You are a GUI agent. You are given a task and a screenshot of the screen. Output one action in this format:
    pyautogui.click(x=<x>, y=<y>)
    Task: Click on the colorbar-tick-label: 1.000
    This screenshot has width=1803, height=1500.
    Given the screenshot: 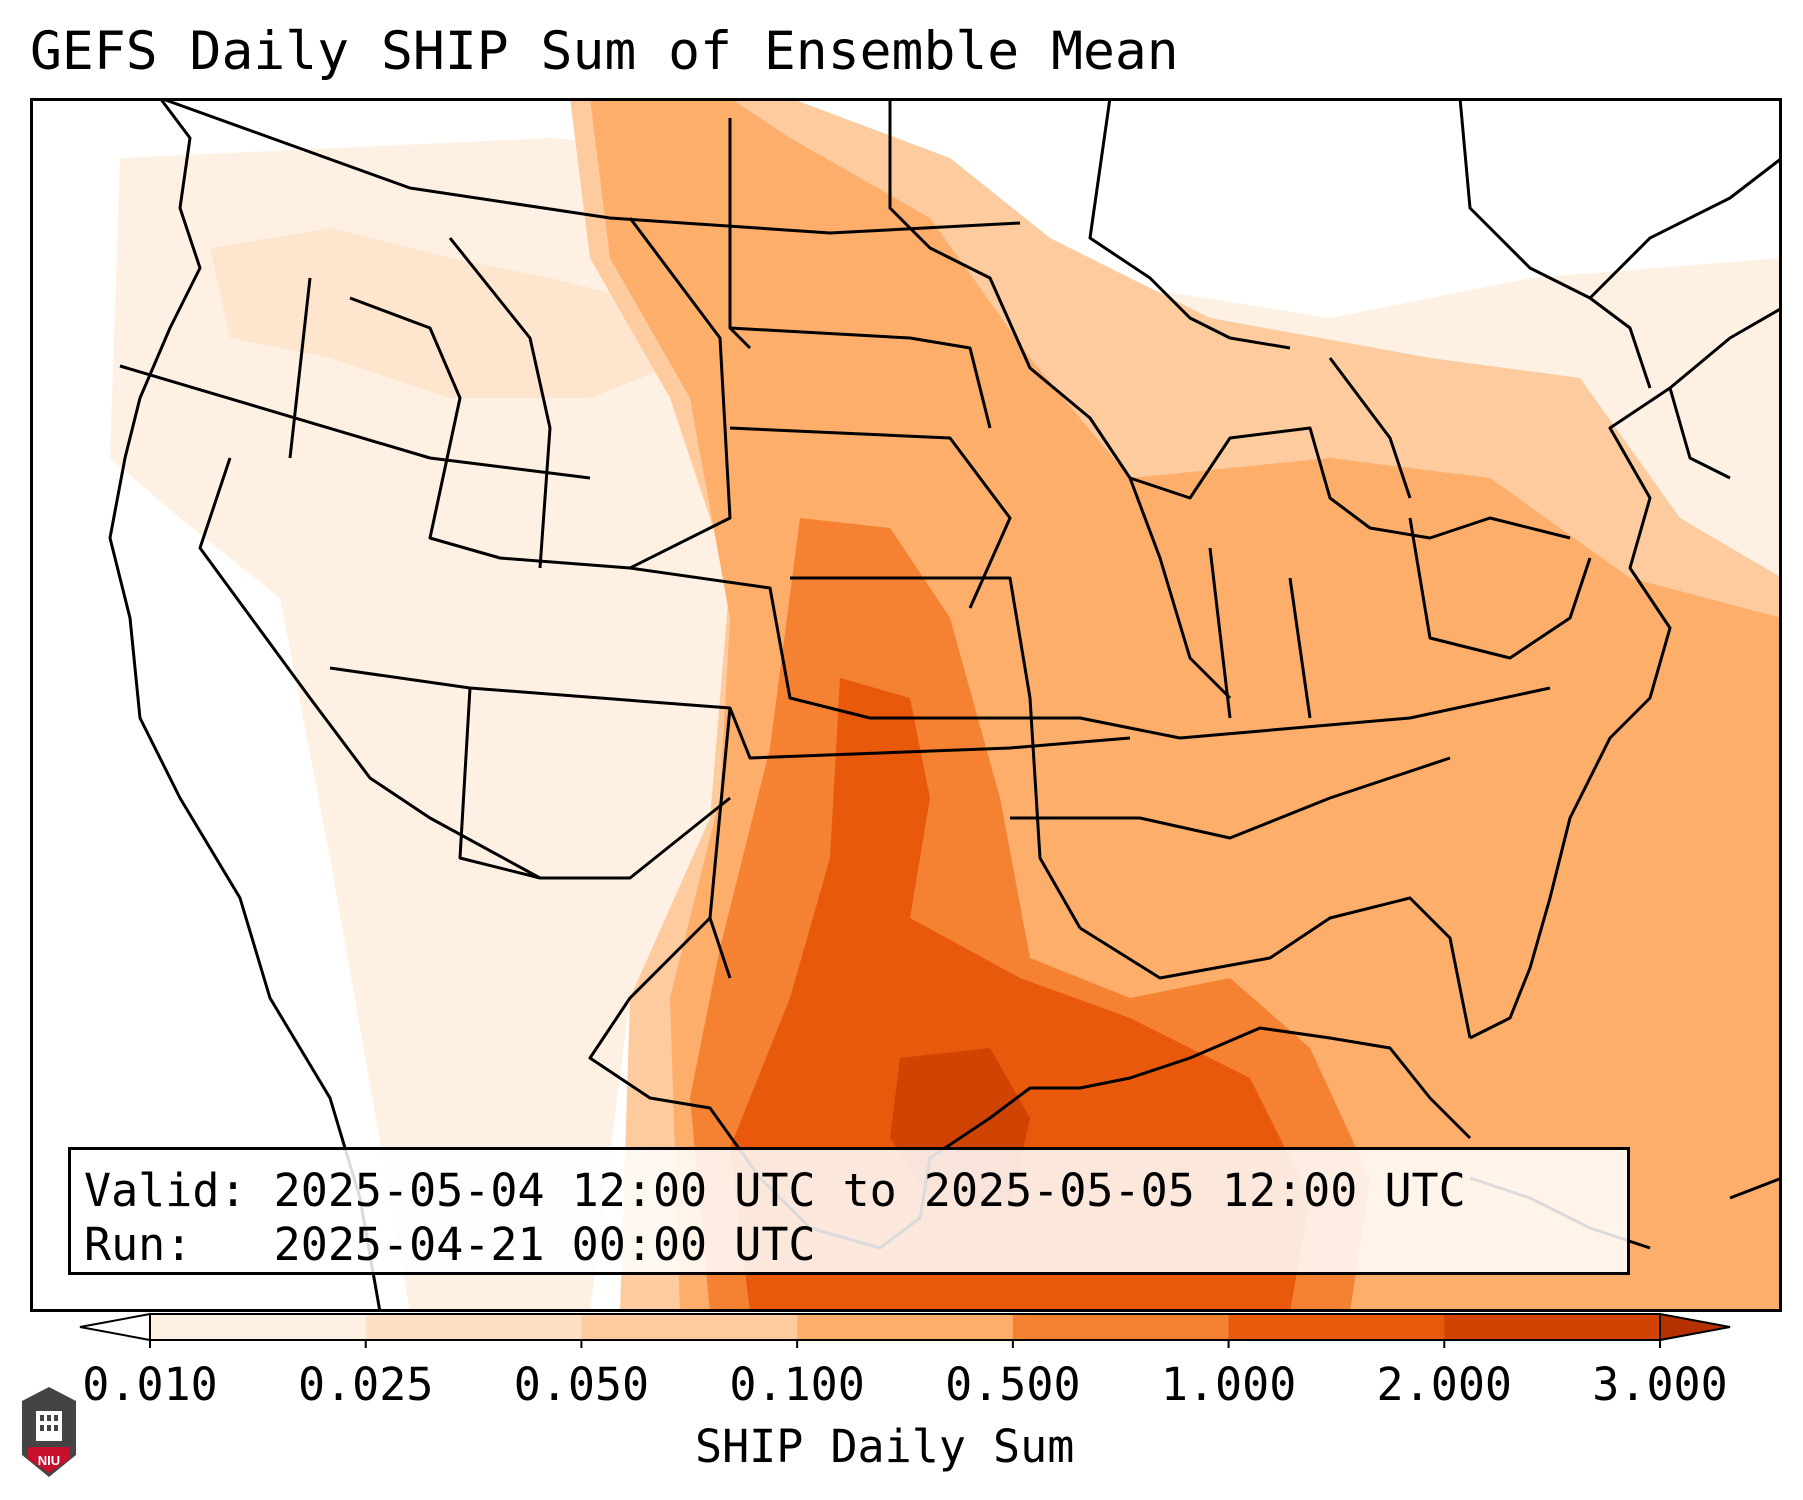 What is the action you would take?
    pyautogui.click(x=1228, y=1384)
    